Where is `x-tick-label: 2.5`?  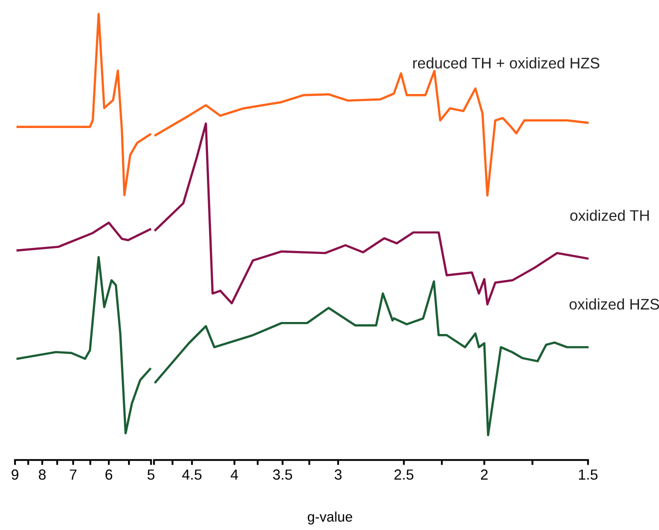 x-tick-label: 2.5 is located at coordinates (404, 474).